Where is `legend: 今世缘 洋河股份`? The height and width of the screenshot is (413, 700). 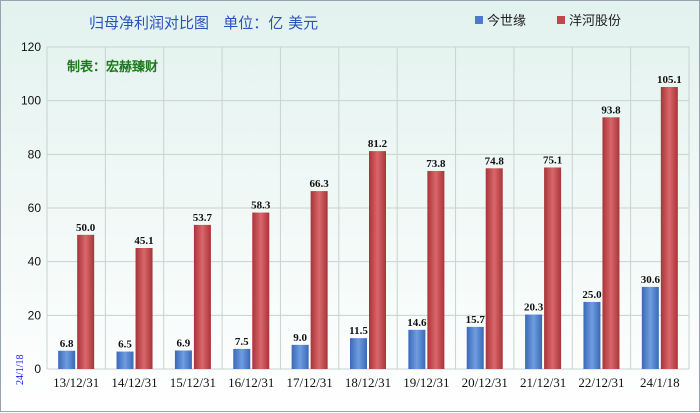 legend: 今世缘 洋河股份 is located at coordinates (548, 21).